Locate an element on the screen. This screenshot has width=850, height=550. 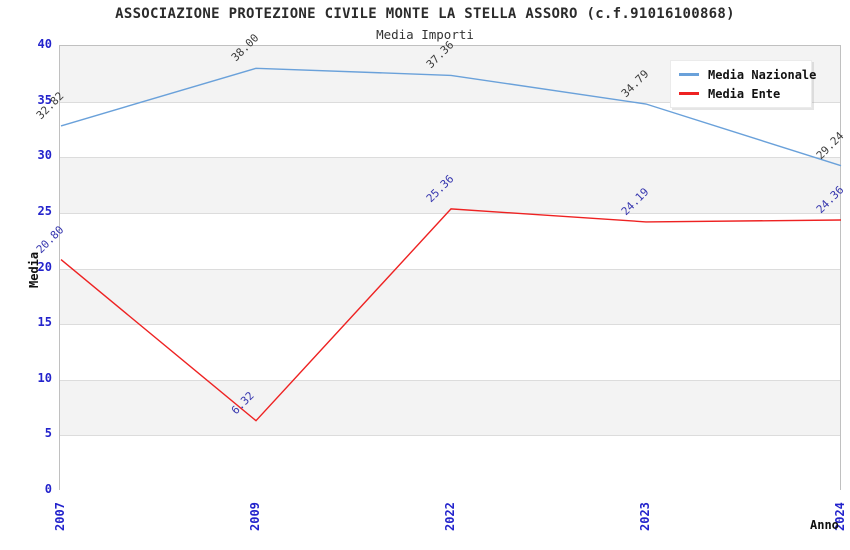
legend-item-media-nazionale: Media Nazionale is located at coordinates (747, 74).